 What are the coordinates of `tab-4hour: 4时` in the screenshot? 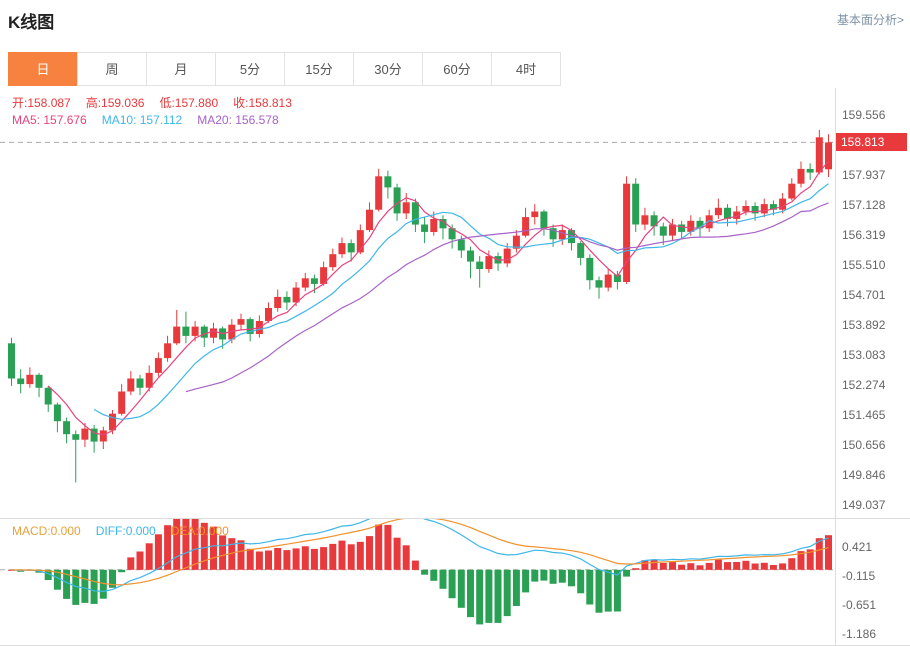 It's located at (526, 69).